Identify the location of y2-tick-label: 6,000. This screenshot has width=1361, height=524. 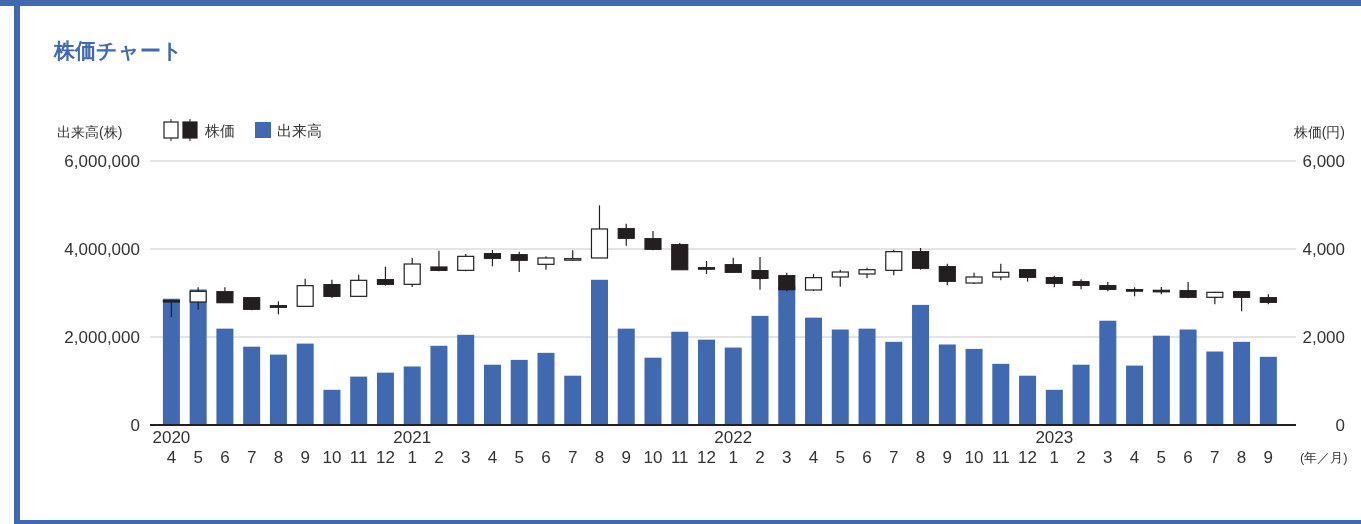
(1323, 161).